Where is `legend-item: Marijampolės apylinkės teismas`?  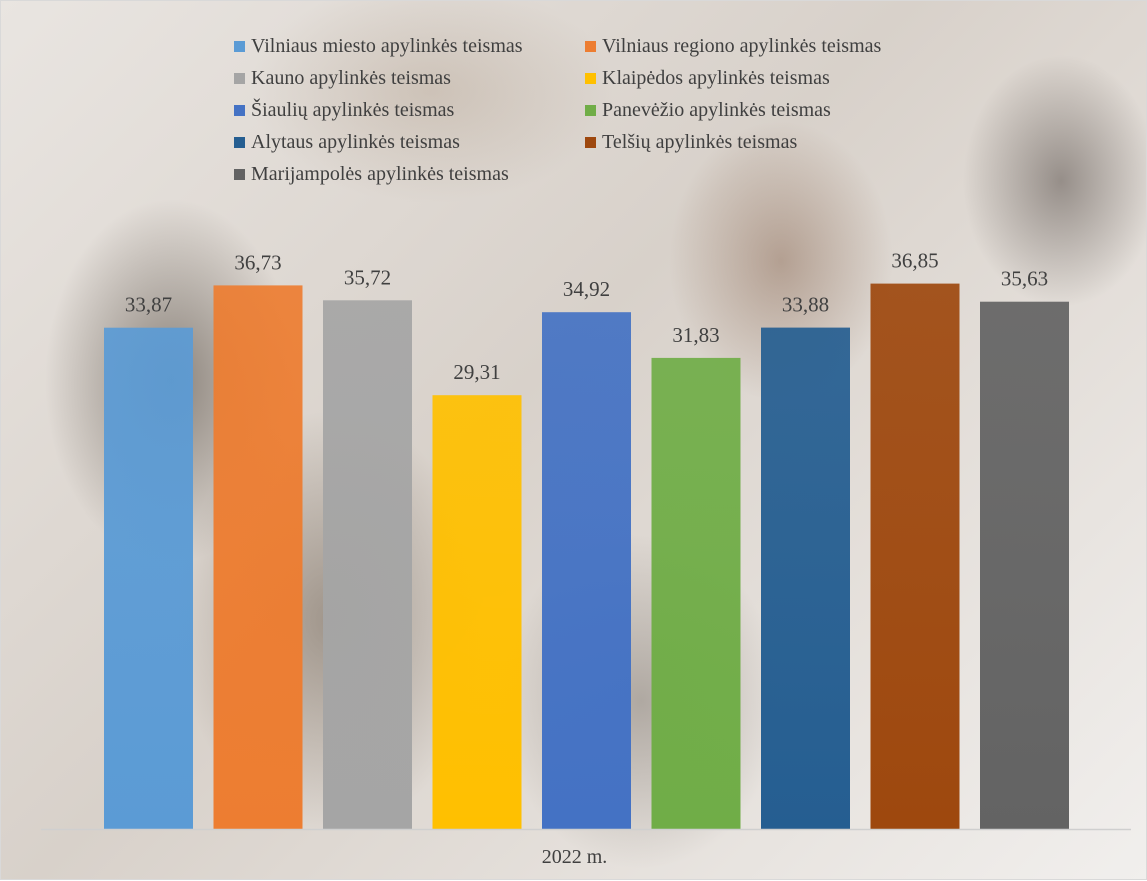 legend-item: Marijampolės apylinkės teismas is located at coordinates (409, 174).